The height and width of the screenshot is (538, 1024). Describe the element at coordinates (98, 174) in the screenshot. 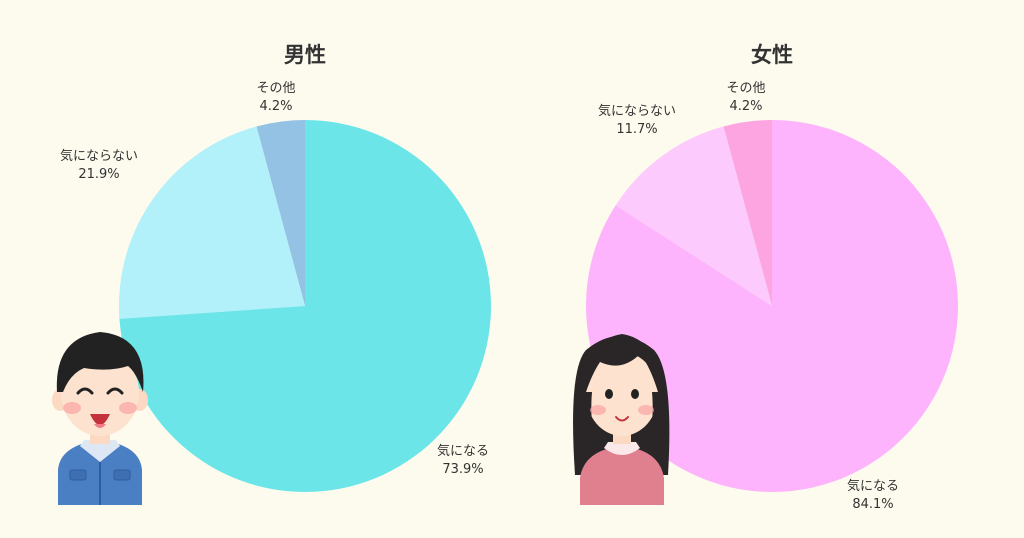

I see `male-label-kininaranai-value: 21.9%` at that location.